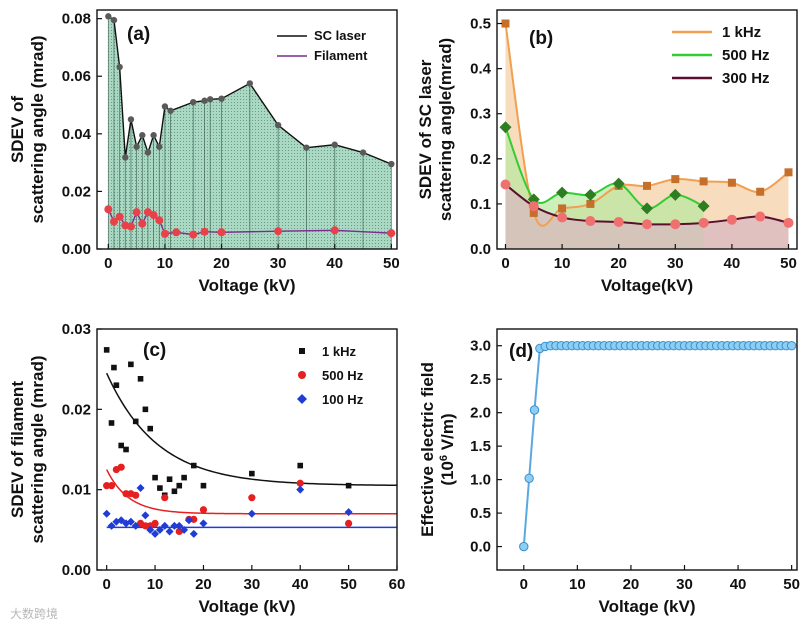 This screenshot has width=810, height=628. I want to click on y-tick-label: 0.04, so click(77, 134).